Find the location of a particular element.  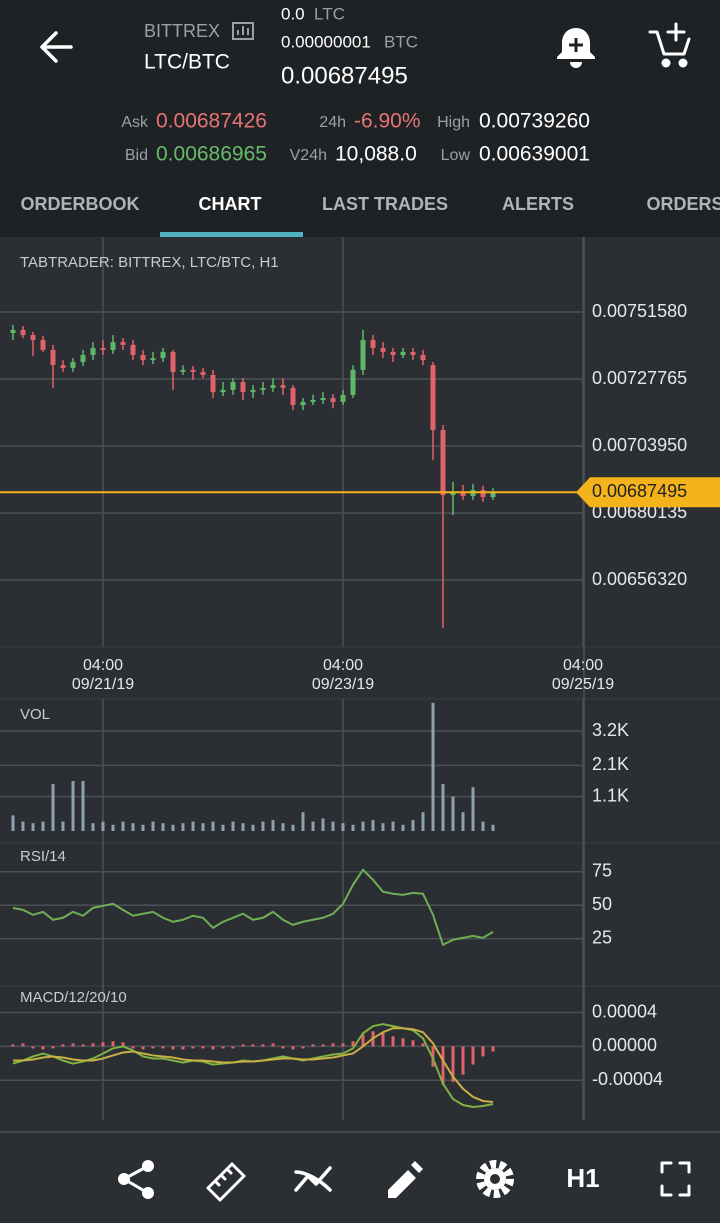

toolbar-bg is located at coordinates (360, 1177).